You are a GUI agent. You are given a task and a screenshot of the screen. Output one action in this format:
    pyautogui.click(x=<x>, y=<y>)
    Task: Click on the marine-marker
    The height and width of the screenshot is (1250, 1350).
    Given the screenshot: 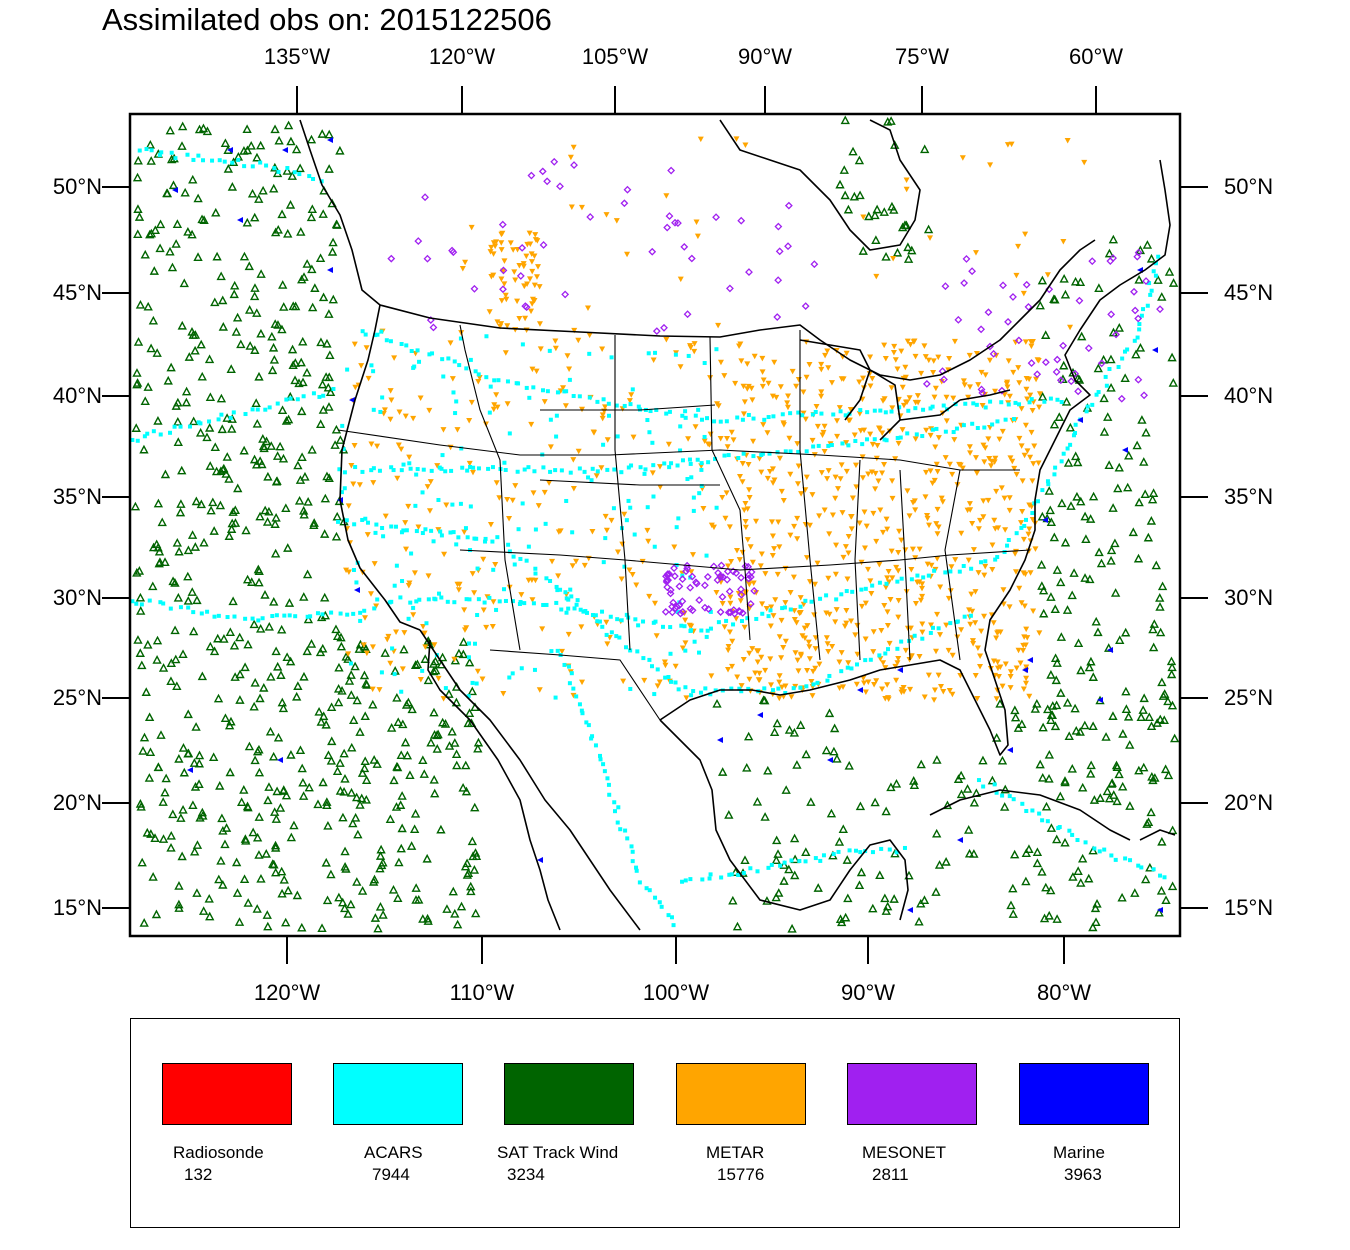 What is the action you would take?
    pyautogui.click(x=357, y=590)
    